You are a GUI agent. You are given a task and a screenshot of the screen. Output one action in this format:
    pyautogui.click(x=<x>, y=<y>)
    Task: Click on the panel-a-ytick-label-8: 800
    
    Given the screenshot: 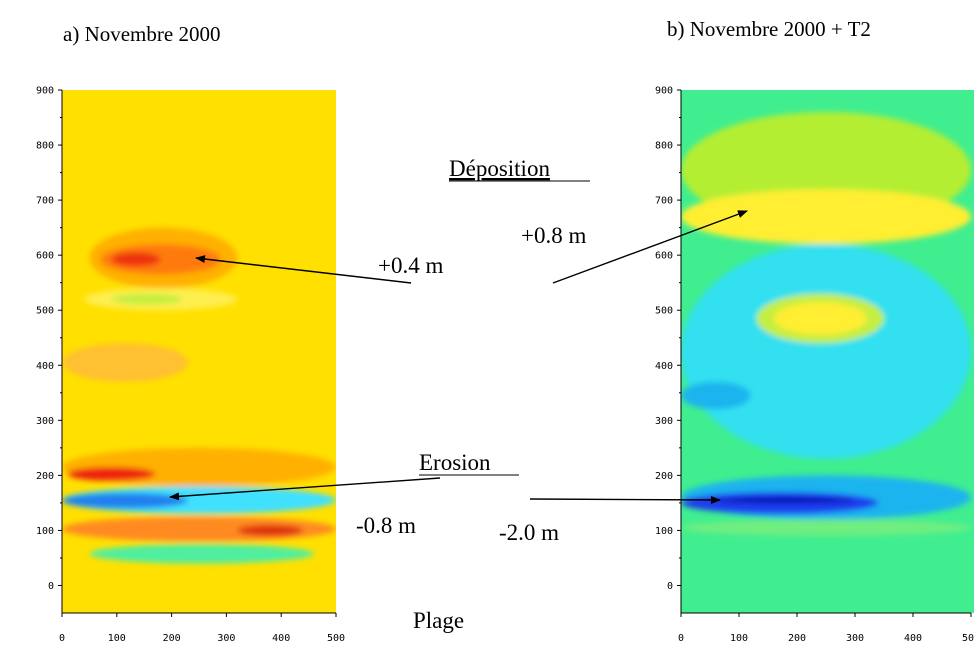 What is the action you would take?
    pyautogui.click(x=45, y=146)
    